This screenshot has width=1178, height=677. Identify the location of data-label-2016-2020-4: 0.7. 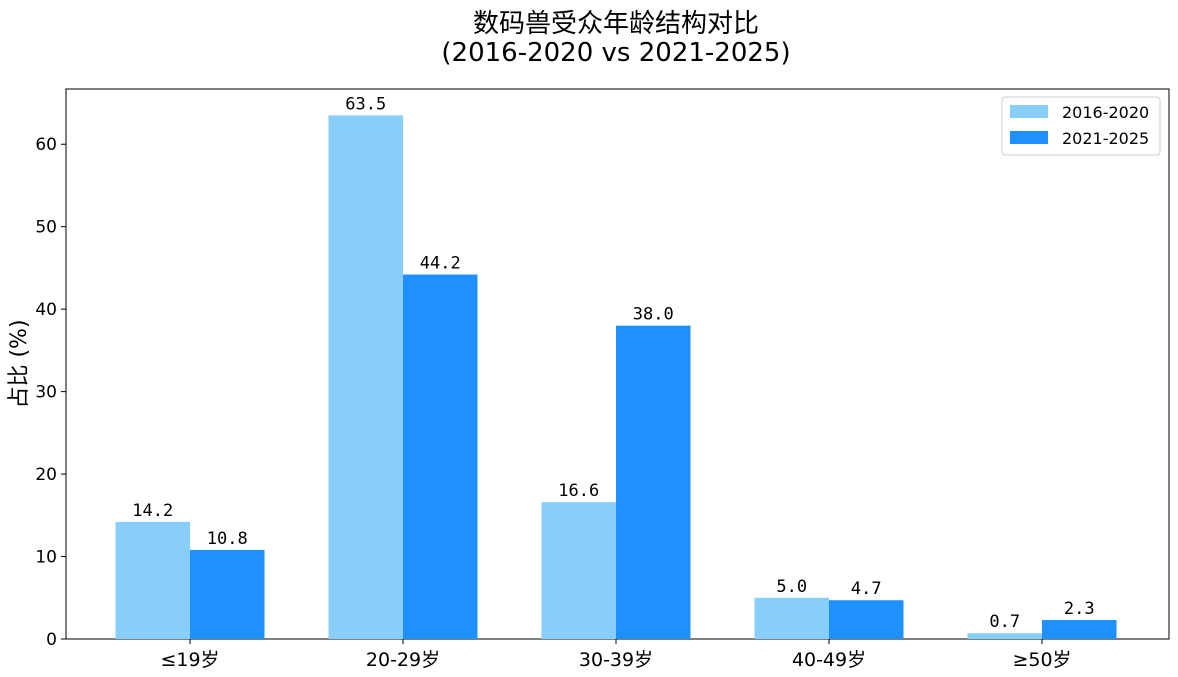
(1004, 622).